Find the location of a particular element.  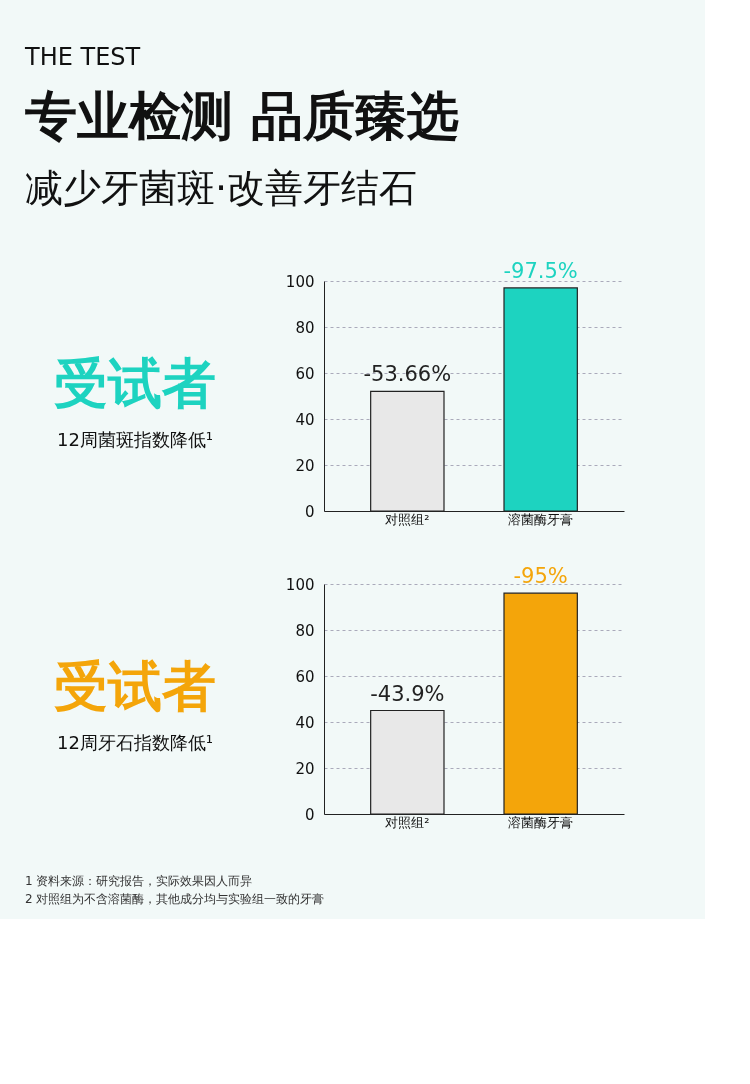

text: 减少牙菌斑·改善牙结石 is located at coordinates (221, 188).